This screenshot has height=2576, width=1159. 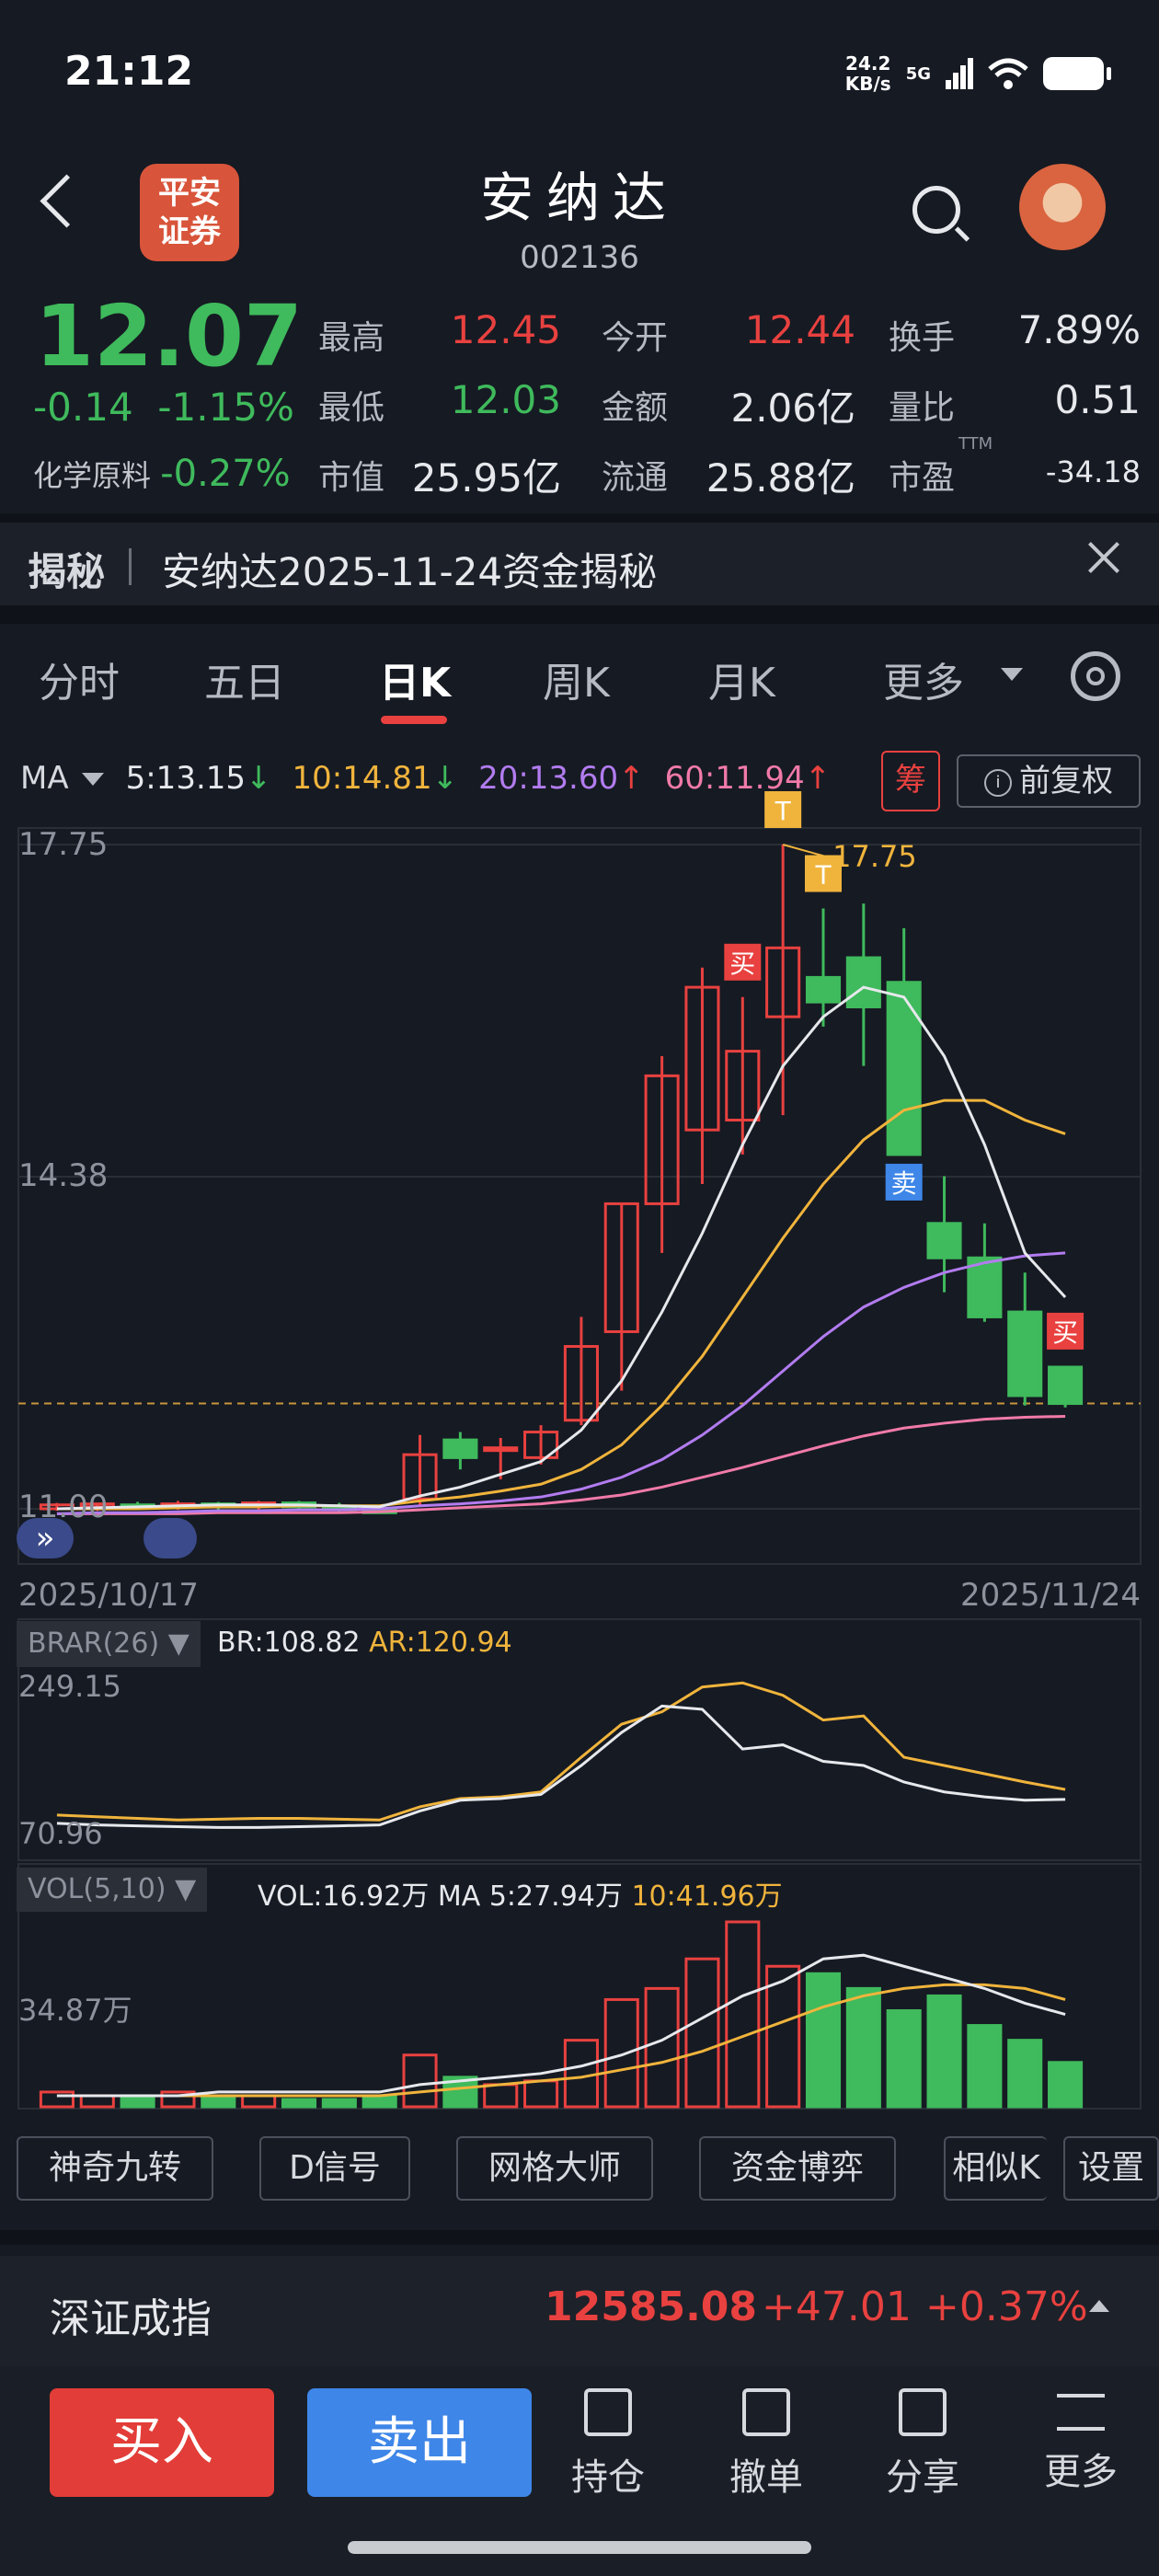 I want to click on x-end-label: 2025/11/24, so click(x=1050, y=1595).